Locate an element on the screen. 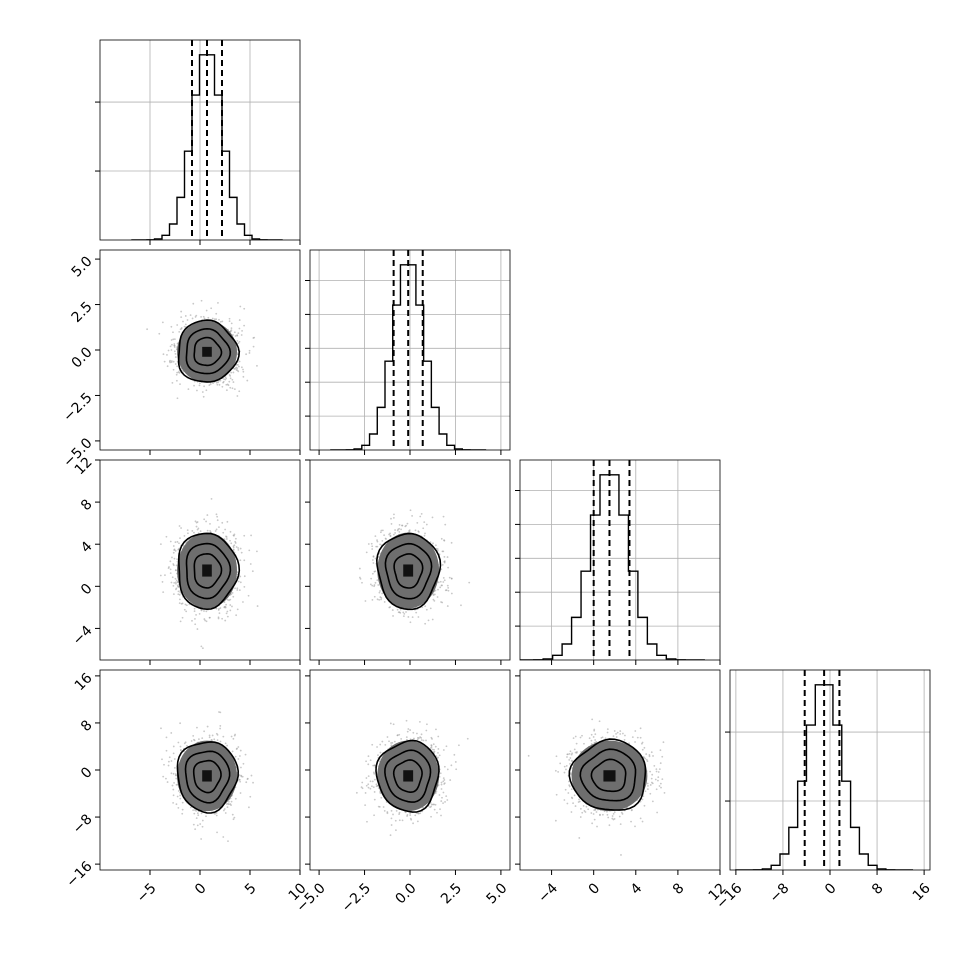 The height and width of the screenshot is (970, 970). y-tick-label: 4 is located at coordinates (87, 547).